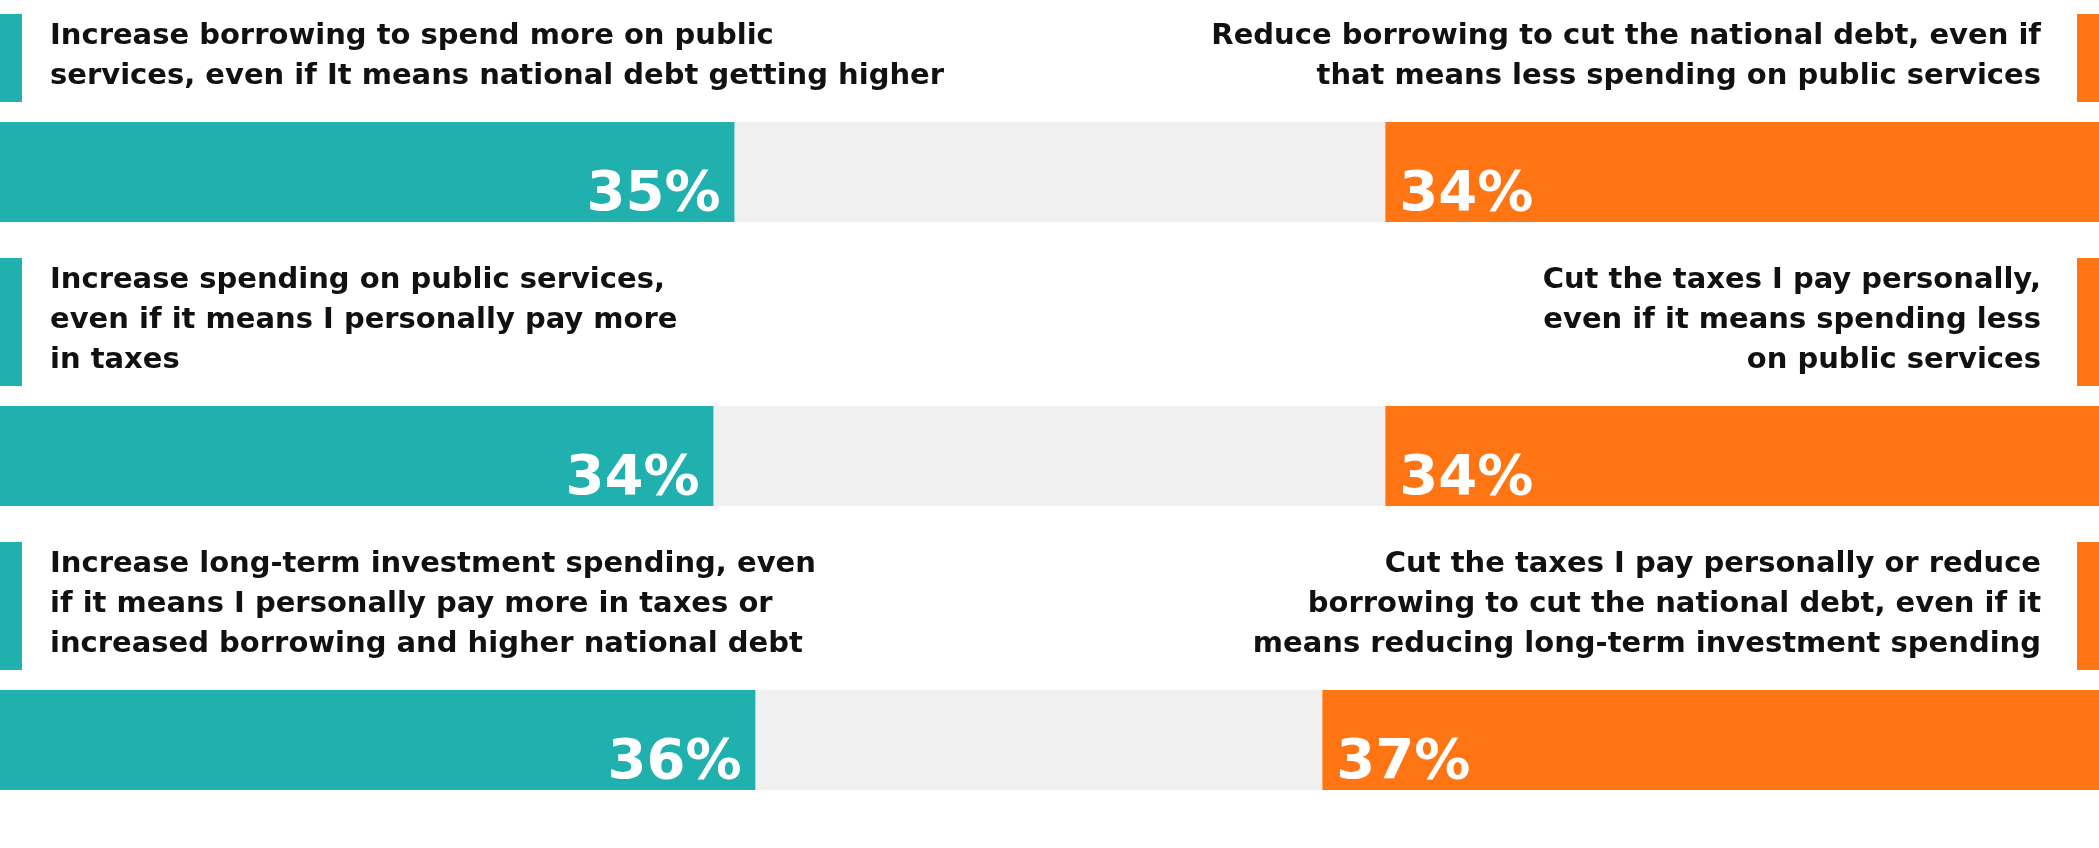  I want to click on series-label: Reduce borrowing to cut the national debt, even if that means less spending on public services, so click(1626, 54).